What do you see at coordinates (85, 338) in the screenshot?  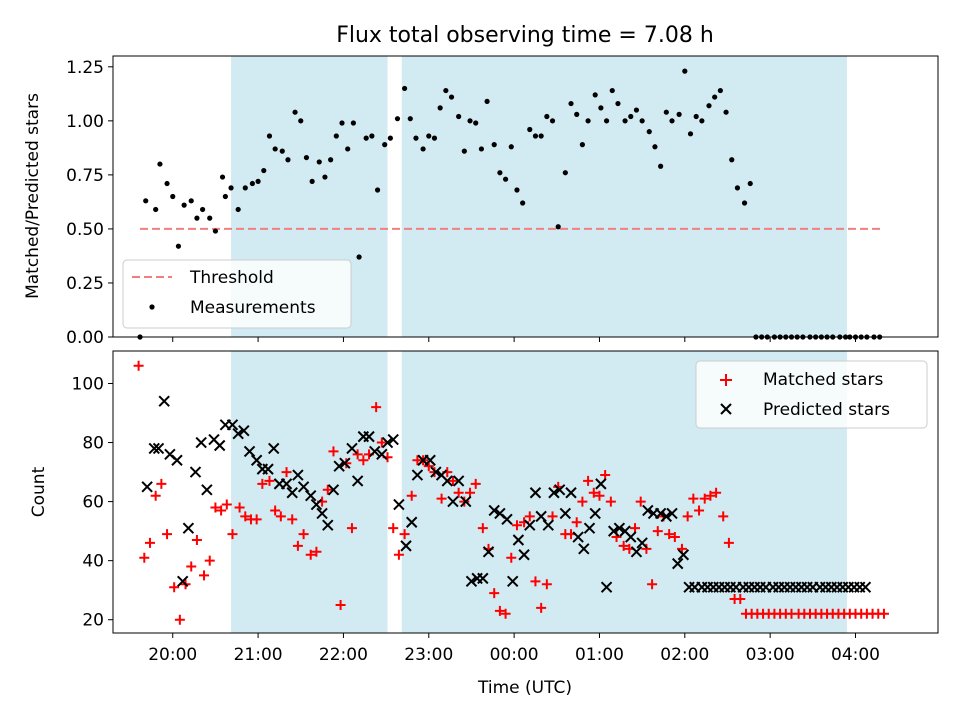 I see `y-tick-label: 0.00` at bounding box center [85, 338].